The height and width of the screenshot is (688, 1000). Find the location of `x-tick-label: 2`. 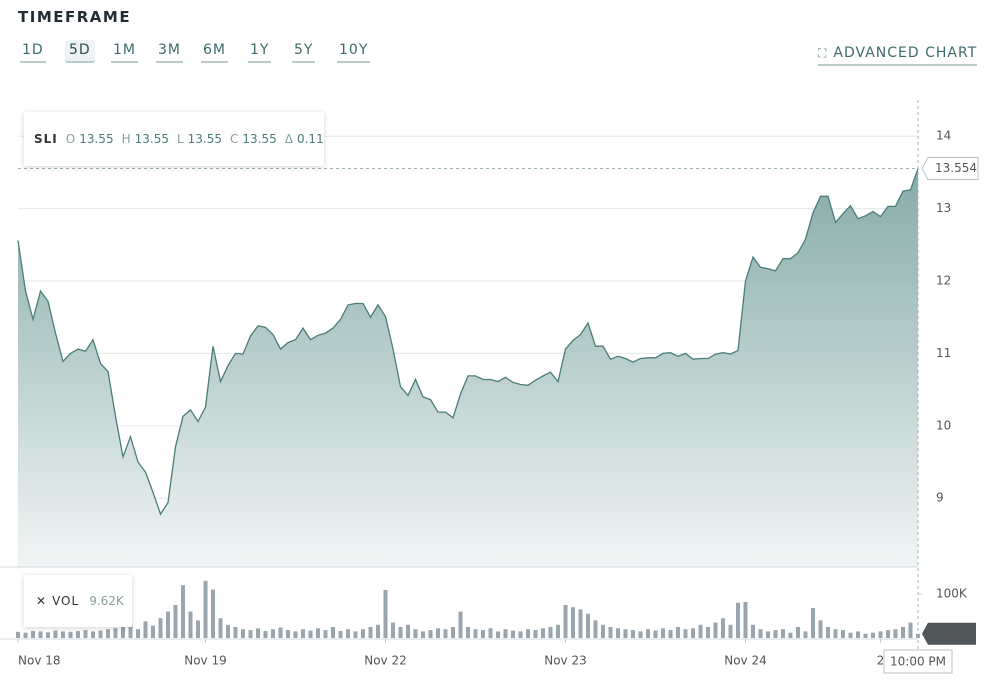

x-tick-label: 2 is located at coordinates (881, 661).